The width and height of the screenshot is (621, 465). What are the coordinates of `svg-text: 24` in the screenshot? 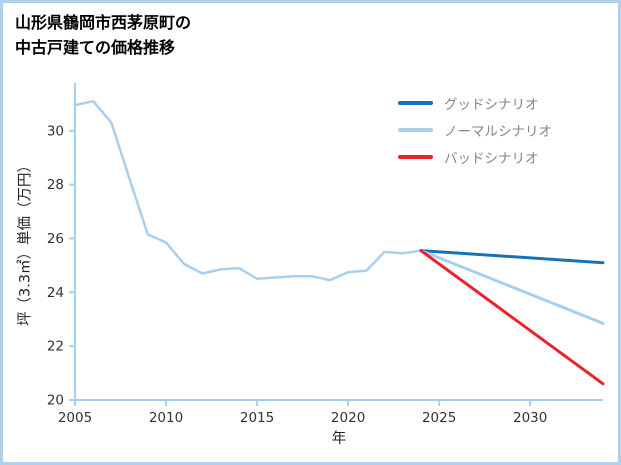 It's located at (55, 293).